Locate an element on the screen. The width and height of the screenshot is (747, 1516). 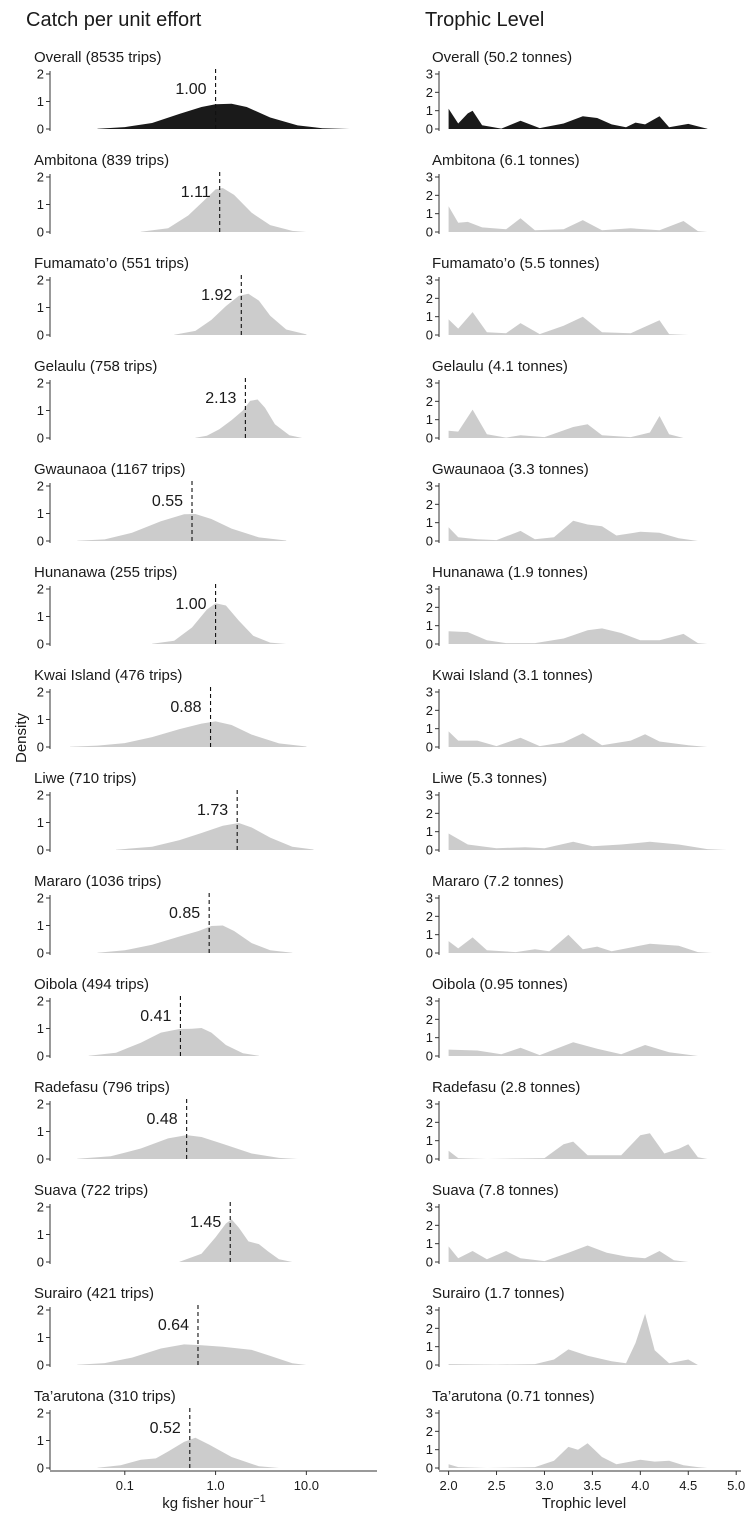
median-label: 1.11 is located at coordinates (196, 192).